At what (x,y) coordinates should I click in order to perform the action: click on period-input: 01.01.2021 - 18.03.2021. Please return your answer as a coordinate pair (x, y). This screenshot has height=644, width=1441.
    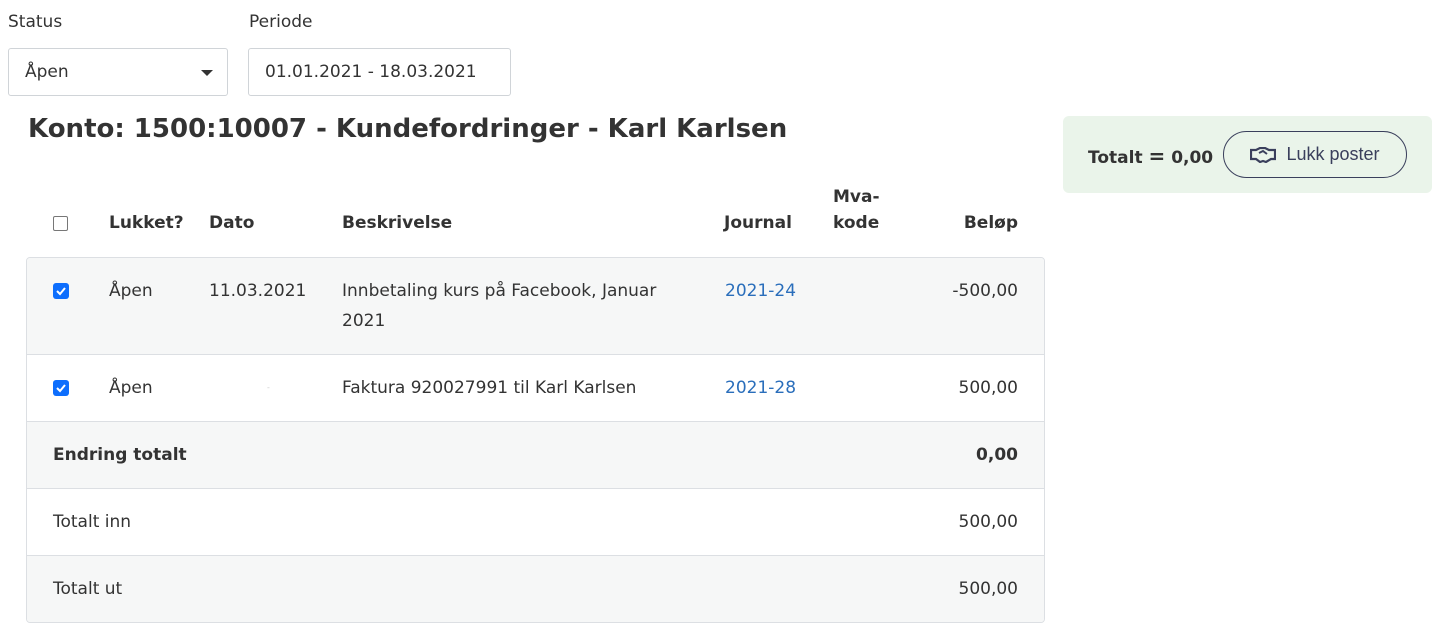
    Looking at the image, I should click on (379, 72).